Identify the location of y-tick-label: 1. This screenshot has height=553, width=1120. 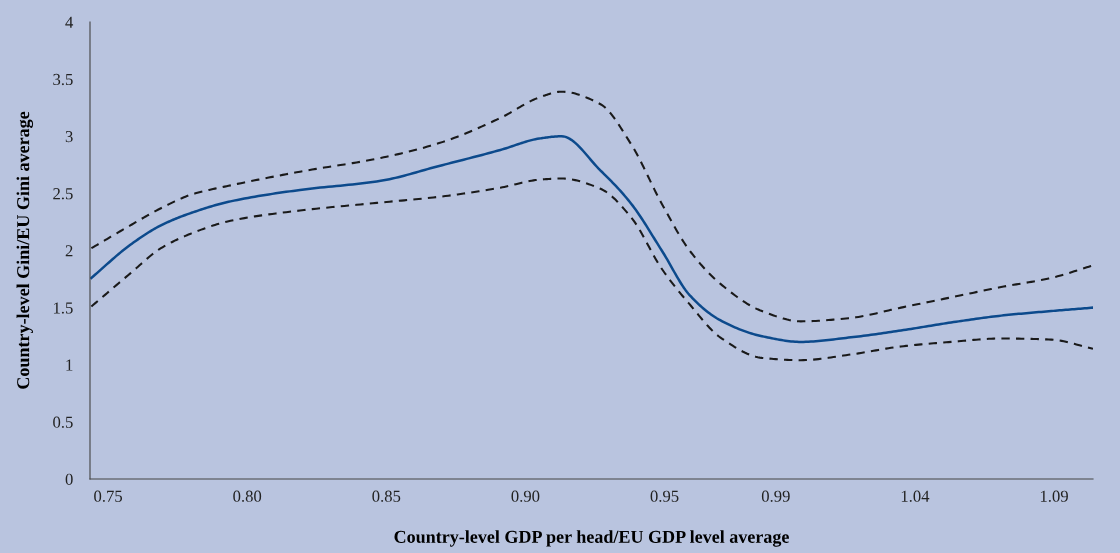
(69, 365).